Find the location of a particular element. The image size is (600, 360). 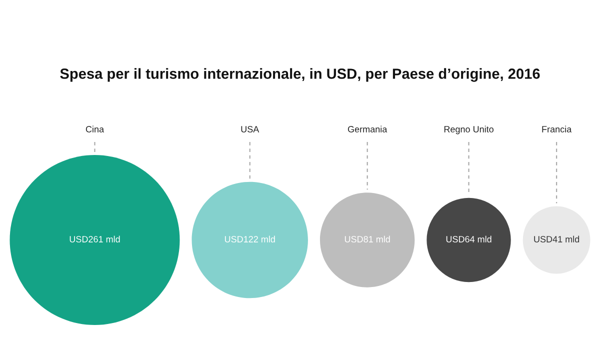

data-label: USD122 mld is located at coordinates (249, 239).